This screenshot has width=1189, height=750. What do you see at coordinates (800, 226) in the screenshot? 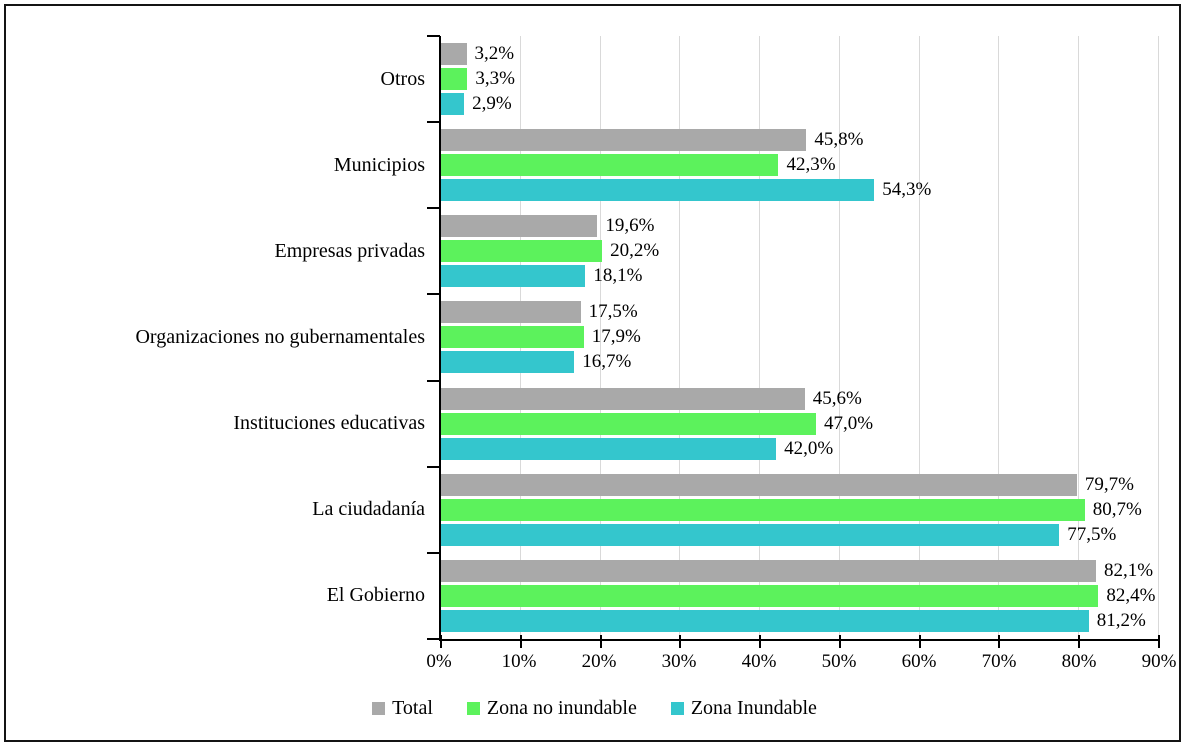
I see `bar-row: 19,6%` at bounding box center [800, 226].